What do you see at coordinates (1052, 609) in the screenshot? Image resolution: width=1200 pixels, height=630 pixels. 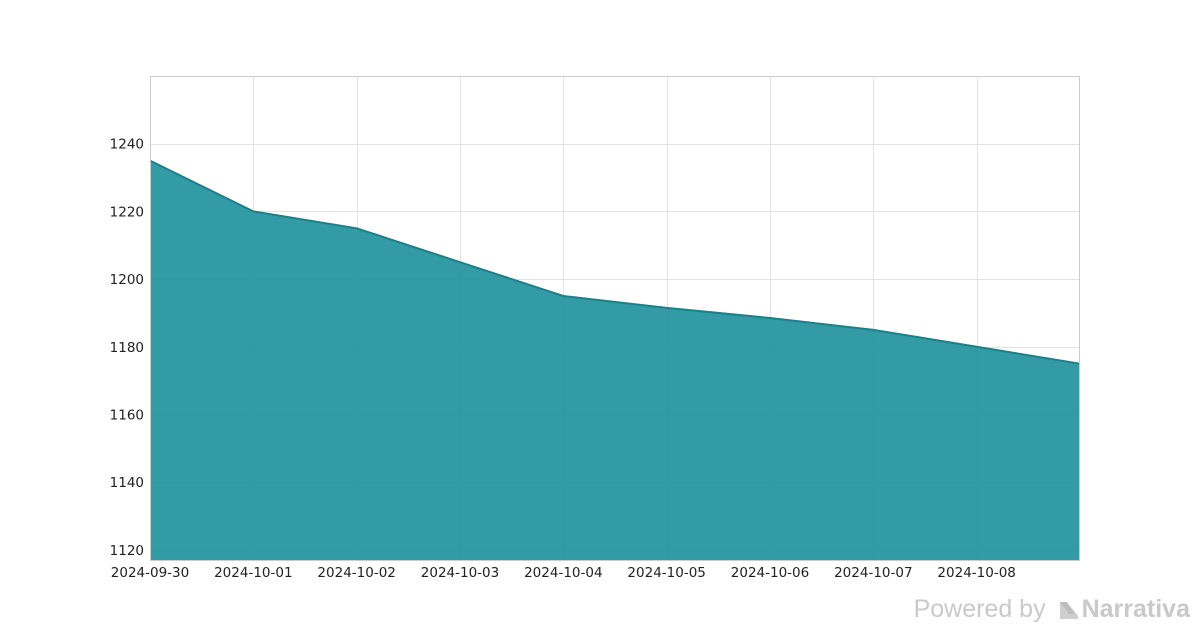 I see `footer-attribution: Powered by Narrativa` at bounding box center [1052, 609].